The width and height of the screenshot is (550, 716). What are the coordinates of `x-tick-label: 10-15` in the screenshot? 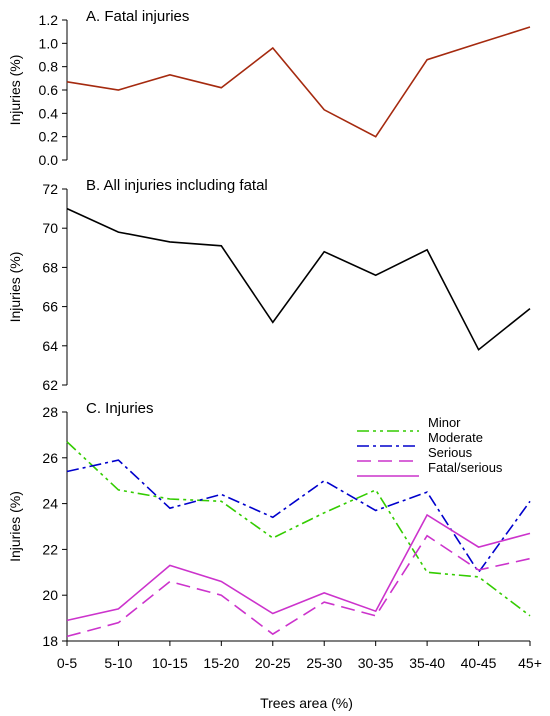 It's located at (170, 663).